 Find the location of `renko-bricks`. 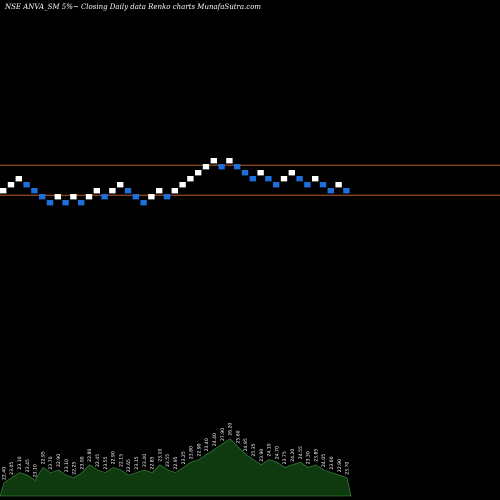

renko-bricks is located at coordinates (175, 182).